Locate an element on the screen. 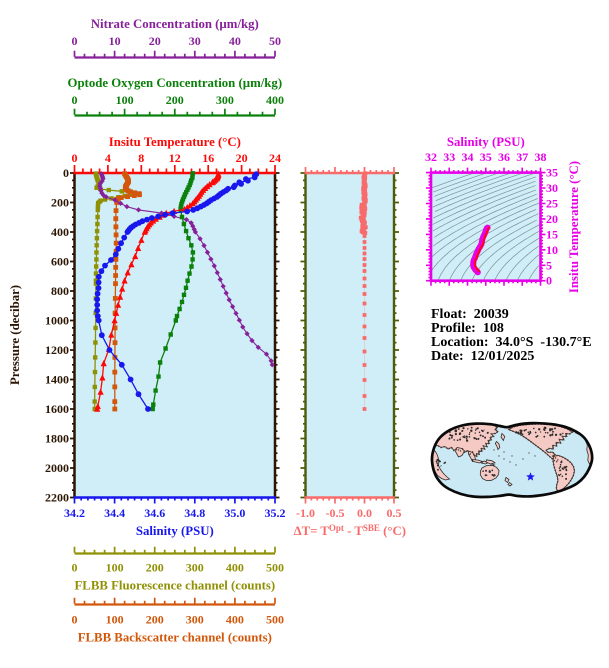  svg-text: 1000 is located at coordinates (57, 321).